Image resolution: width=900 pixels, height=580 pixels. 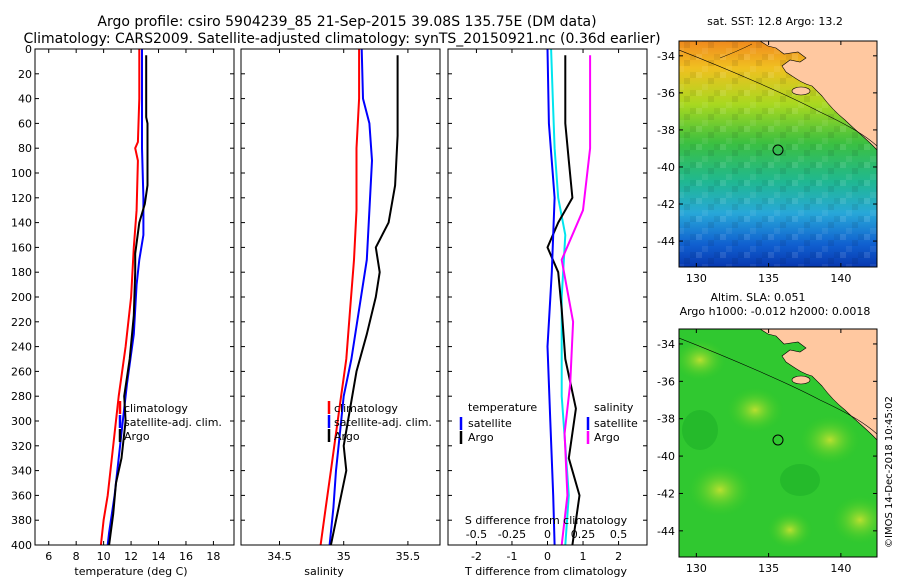 I want to click on difference-legend-salinity: salinity satellite Argo, so click(x=612, y=422).